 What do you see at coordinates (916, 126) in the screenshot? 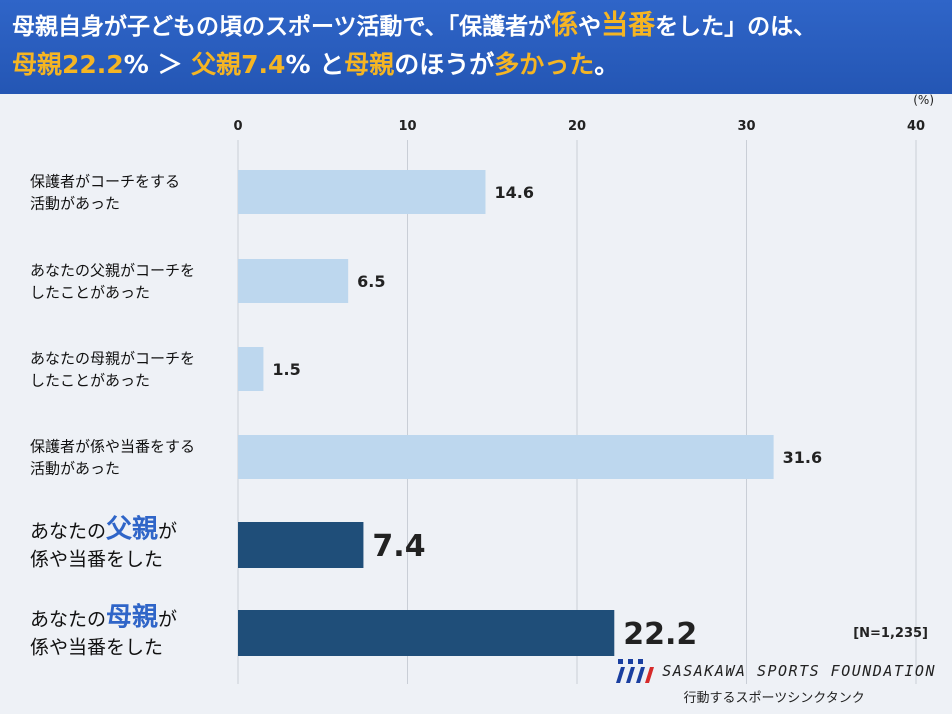
I see `tick-label: 40` at bounding box center [916, 126].